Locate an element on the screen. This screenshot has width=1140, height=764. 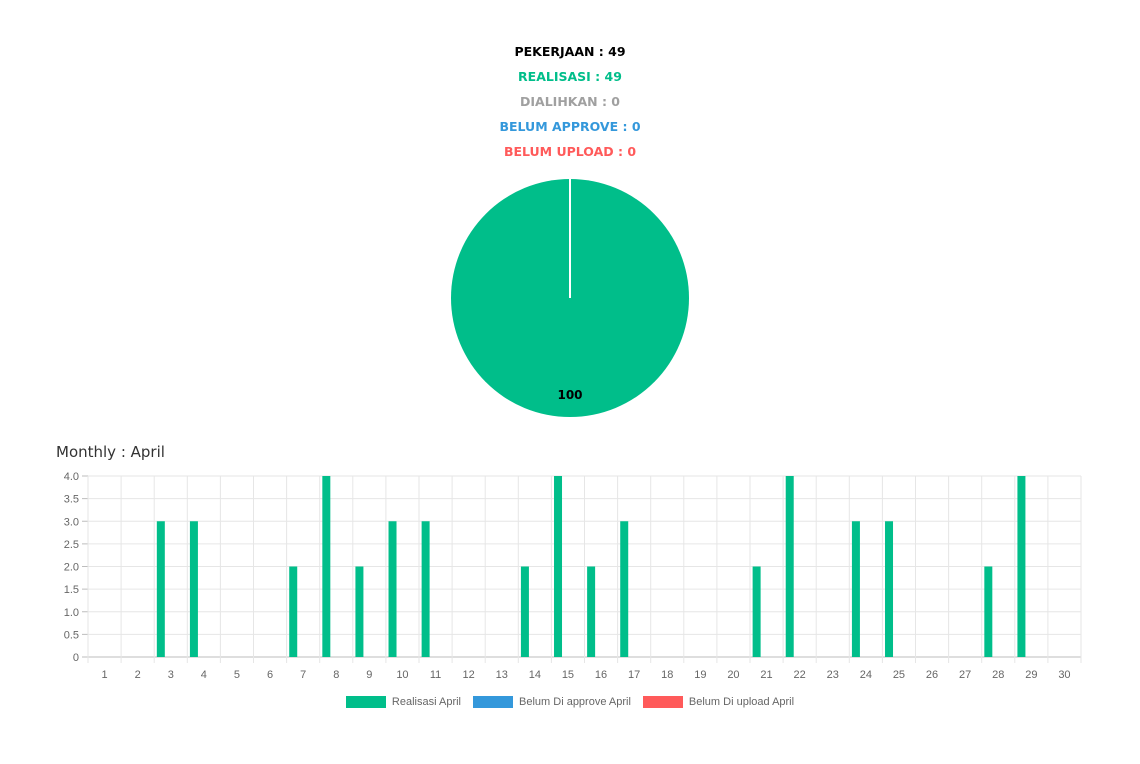
x-tick-label: 28 is located at coordinates (998, 675).